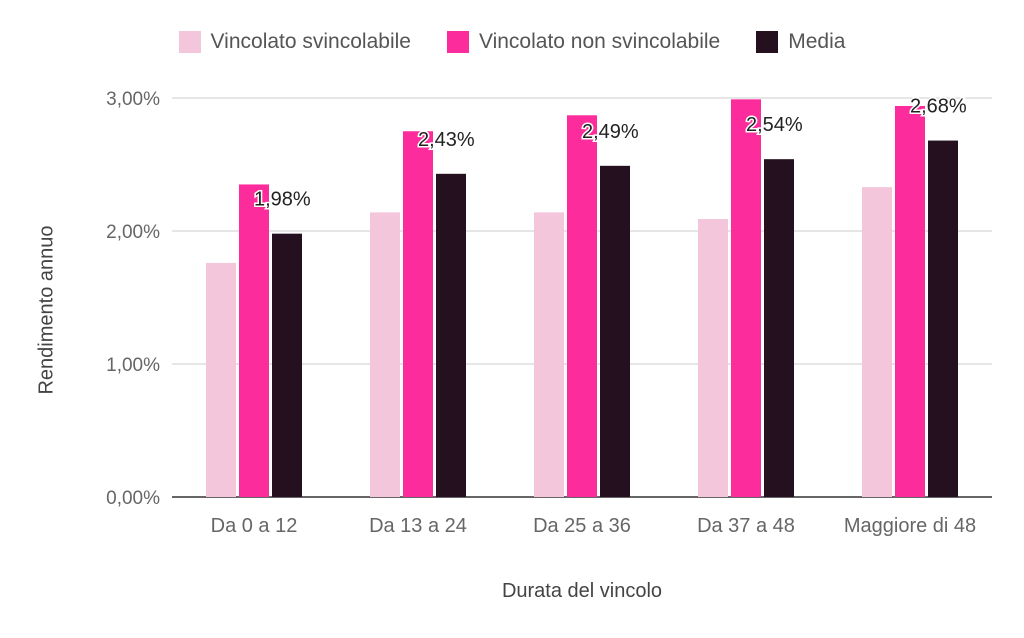  I want to click on legend-item-vincolato-non-svincolabile: Vincolato non svincolabile, so click(583, 42).